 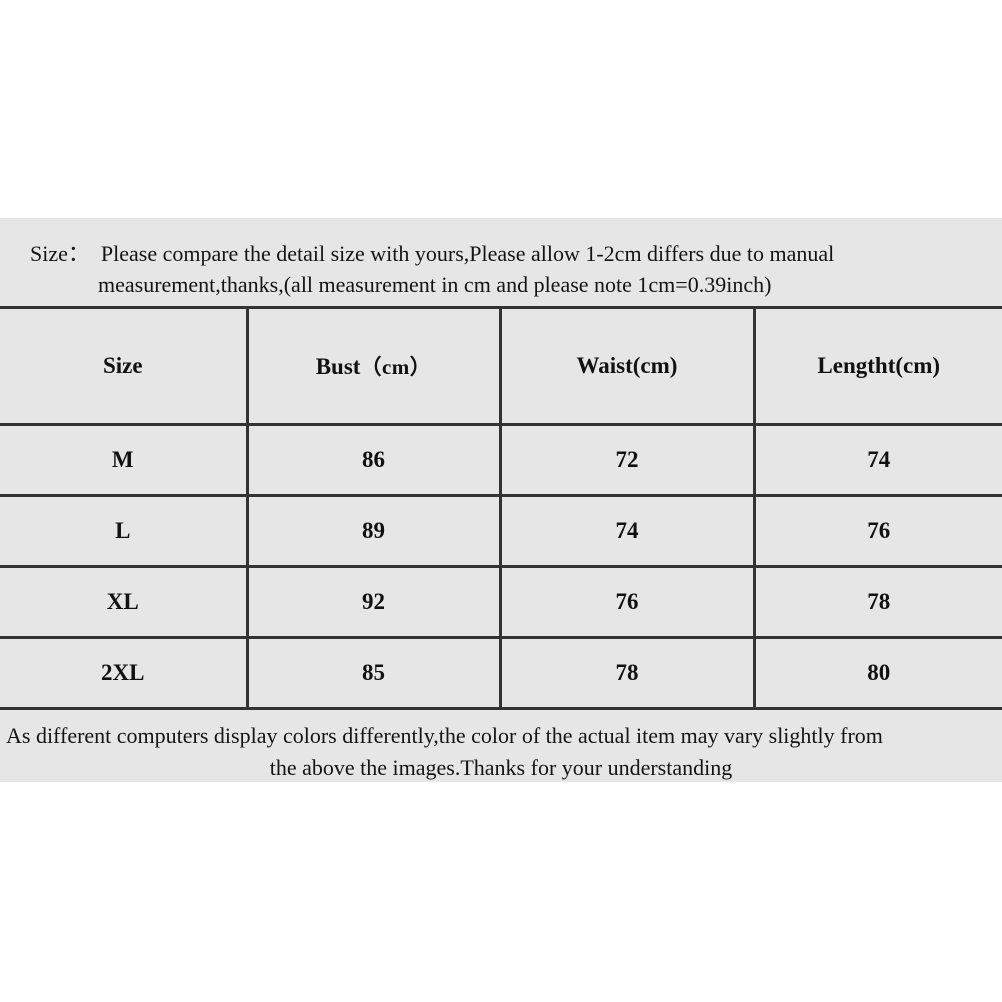 What do you see at coordinates (628, 366) in the screenshot?
I see `column-header-waist: Waist(cm)` at bounding box center [628, 366].